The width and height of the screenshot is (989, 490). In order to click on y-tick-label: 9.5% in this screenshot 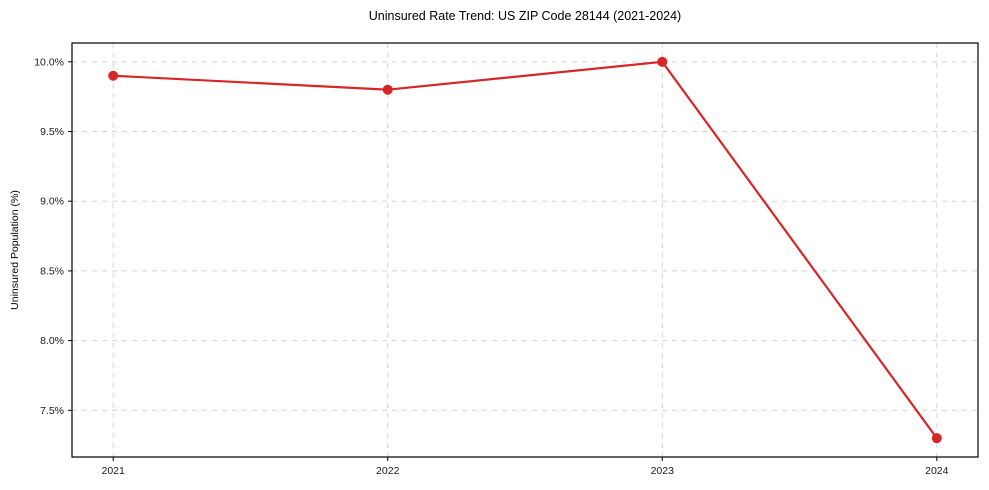, I will do `click(52, 132)`.